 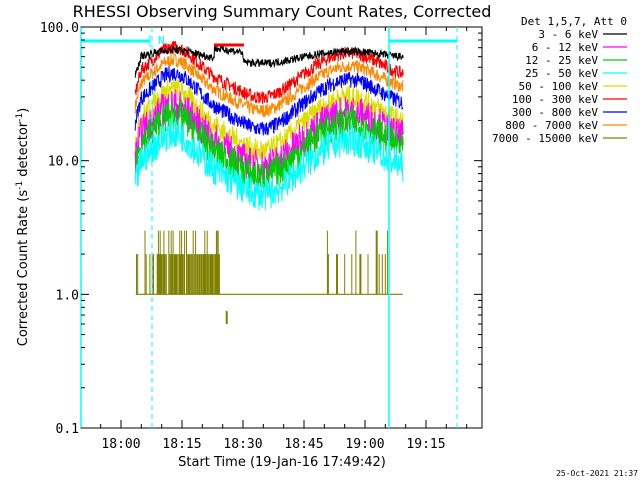 I want to click on legend-label-7: 800 - 7000 keV, so click(x=551, y=125).